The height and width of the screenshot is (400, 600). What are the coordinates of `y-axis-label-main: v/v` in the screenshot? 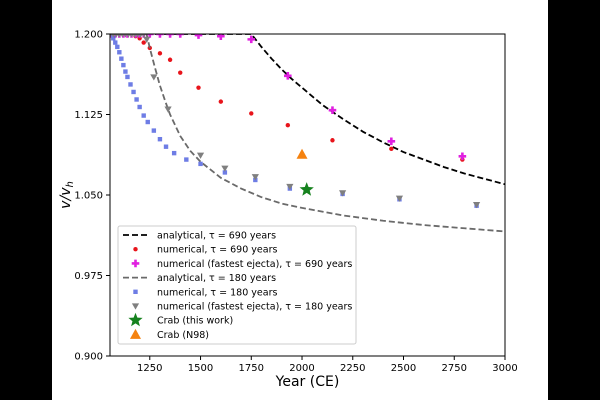 It's located at (66, 198).